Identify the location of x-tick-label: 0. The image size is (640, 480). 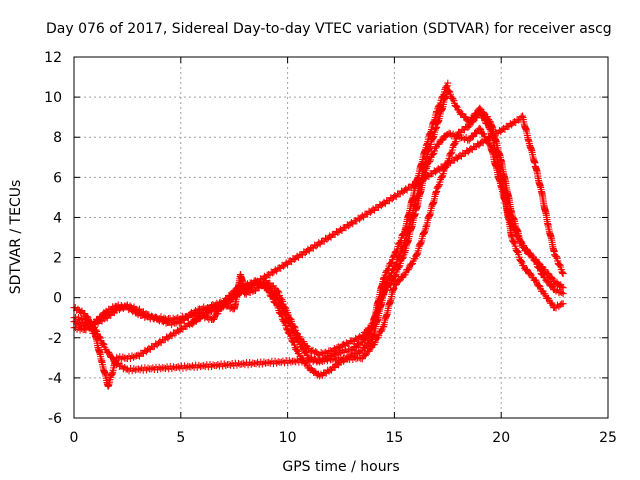
(74, 438).